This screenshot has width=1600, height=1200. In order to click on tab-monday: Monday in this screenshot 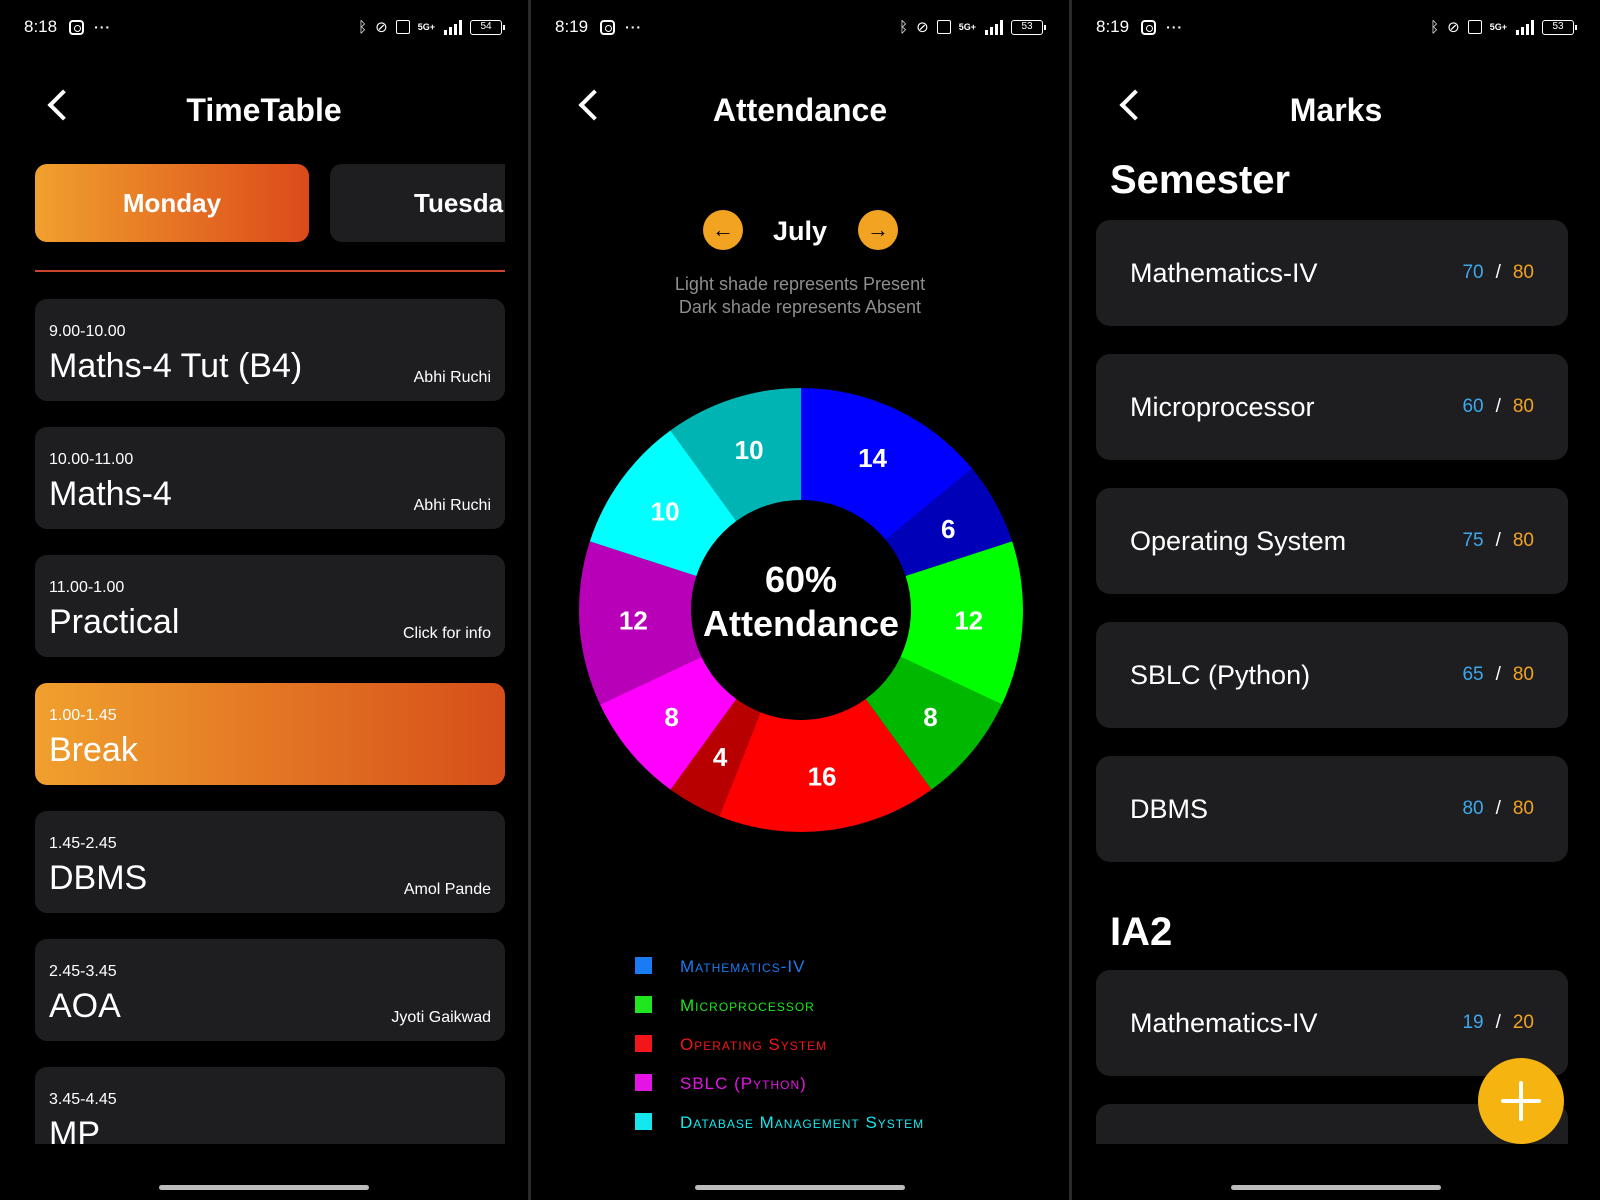, I will do `click(172, 203)`.